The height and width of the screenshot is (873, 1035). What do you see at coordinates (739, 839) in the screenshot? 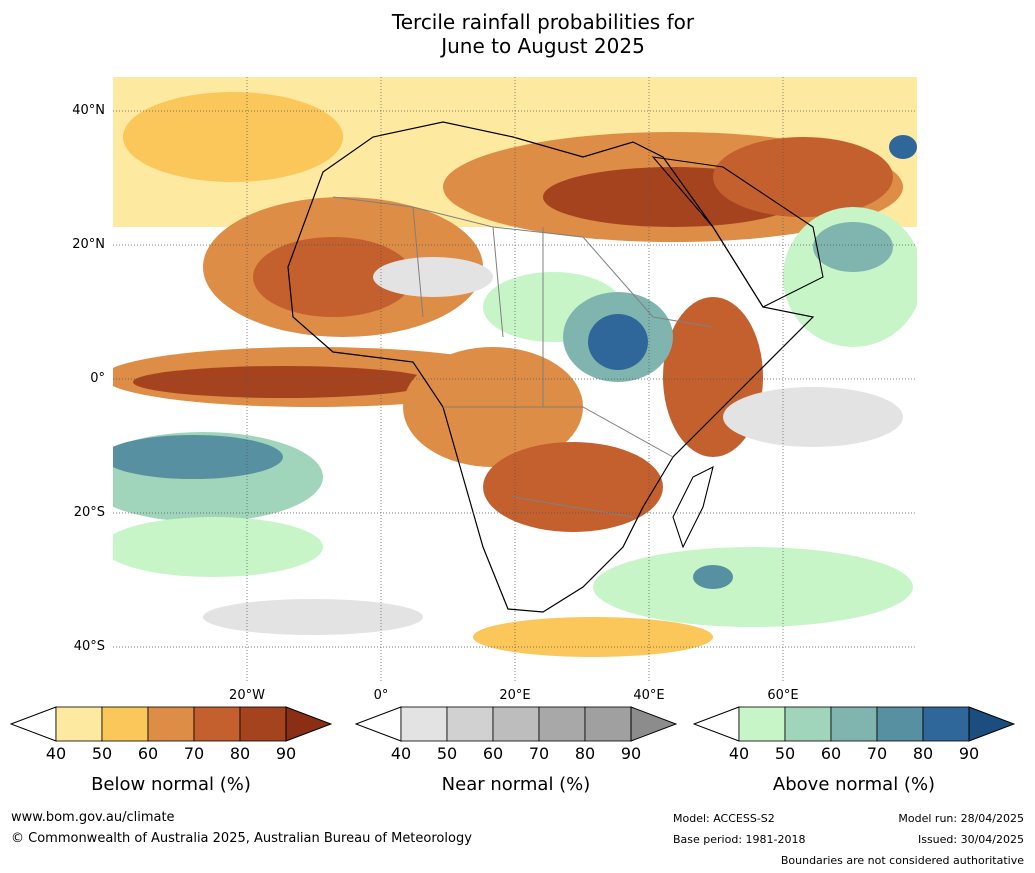
I see `footer-base-period: Base period: 1981-2018` at bounding box center [739, 839].